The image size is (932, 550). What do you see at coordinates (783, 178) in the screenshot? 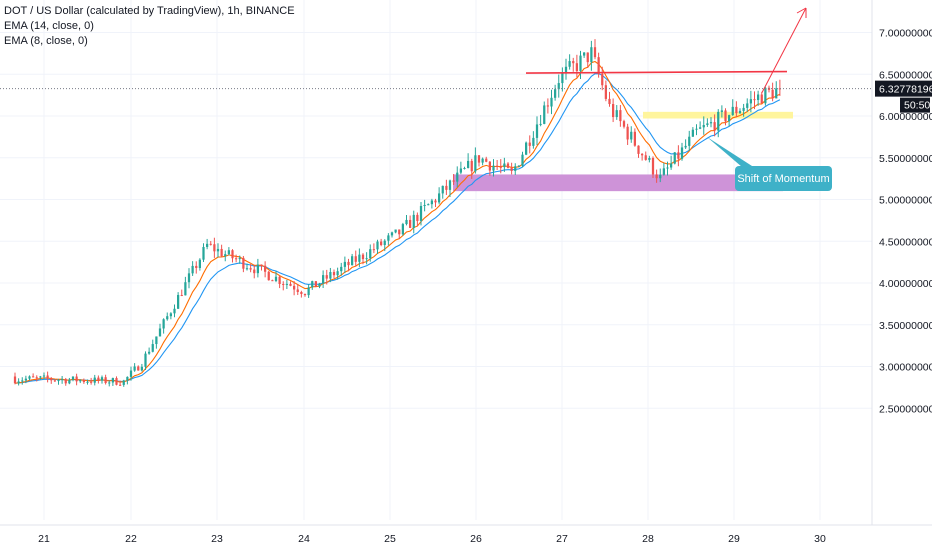
I see `callout-box` at bounding box center [783, 178].